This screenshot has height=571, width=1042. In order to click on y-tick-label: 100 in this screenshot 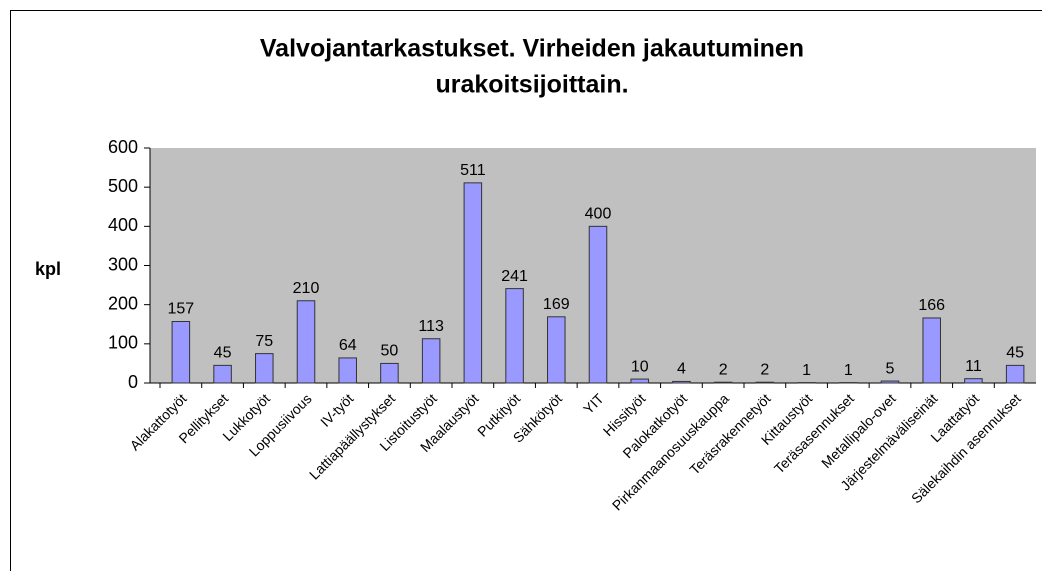, I will do `click(123, 343)`.